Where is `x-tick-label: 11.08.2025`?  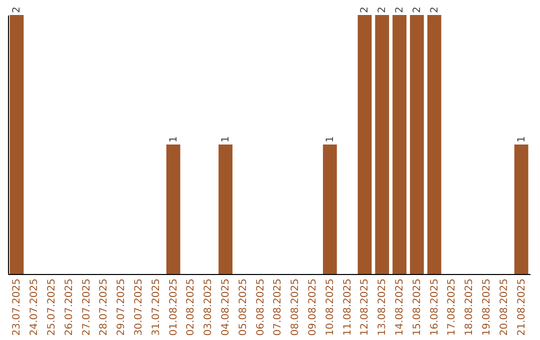
x-tick-label: 11.08.2025 is located at coordinates (348, 307).